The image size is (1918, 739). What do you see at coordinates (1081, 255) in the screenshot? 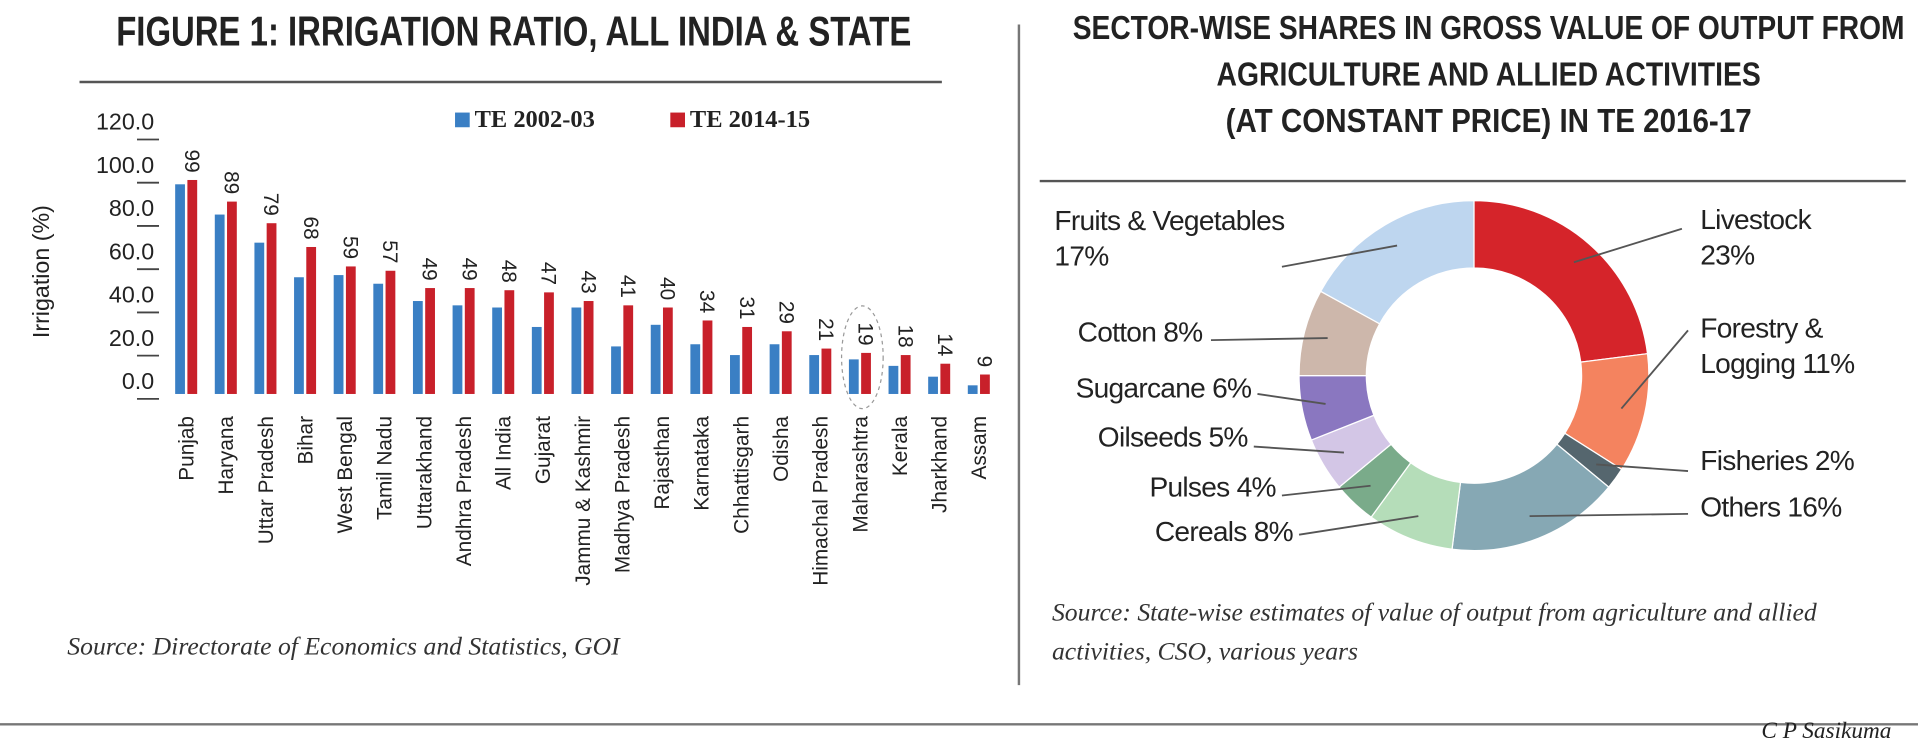
I see `value-label: 17%` at bounding box center [1081, 255].